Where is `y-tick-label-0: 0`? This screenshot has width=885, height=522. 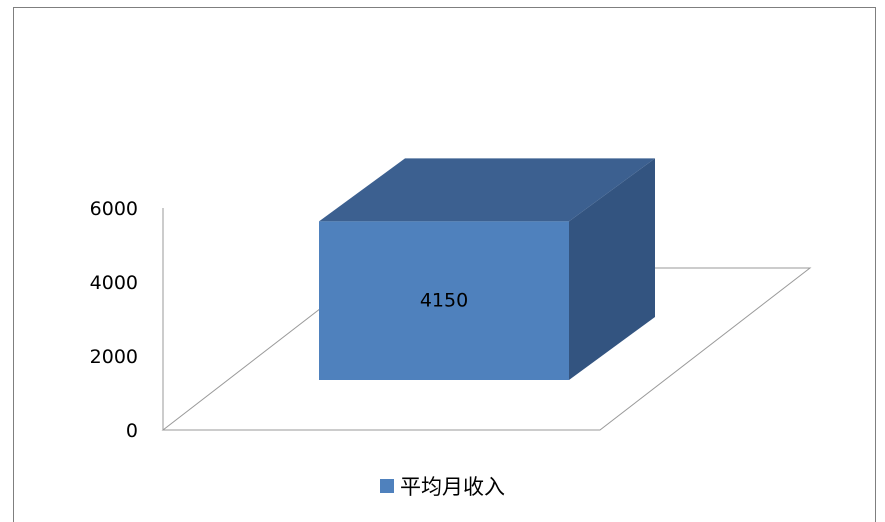
y-tick-label-0: 0 is located at coordinates (132, 431).